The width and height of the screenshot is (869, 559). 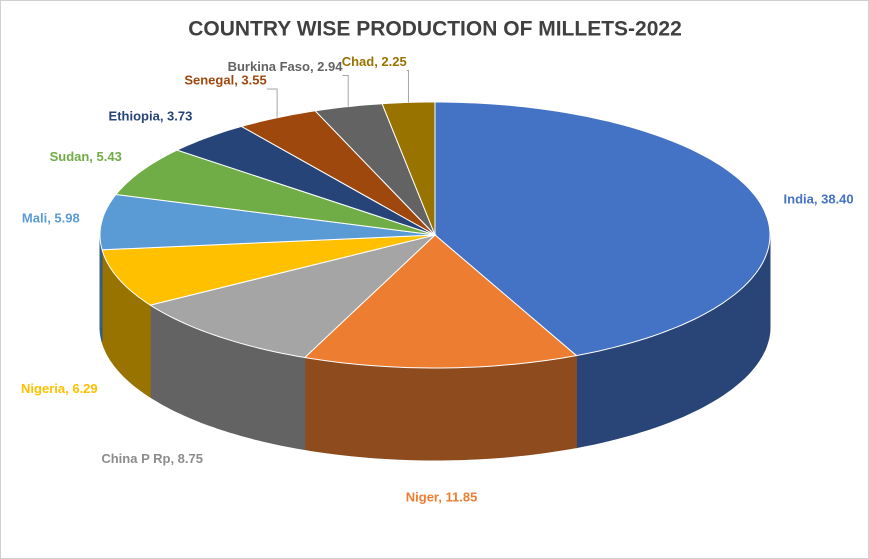 I want to click on data-label: Mali, 5.98, so click(x=51, y=218).